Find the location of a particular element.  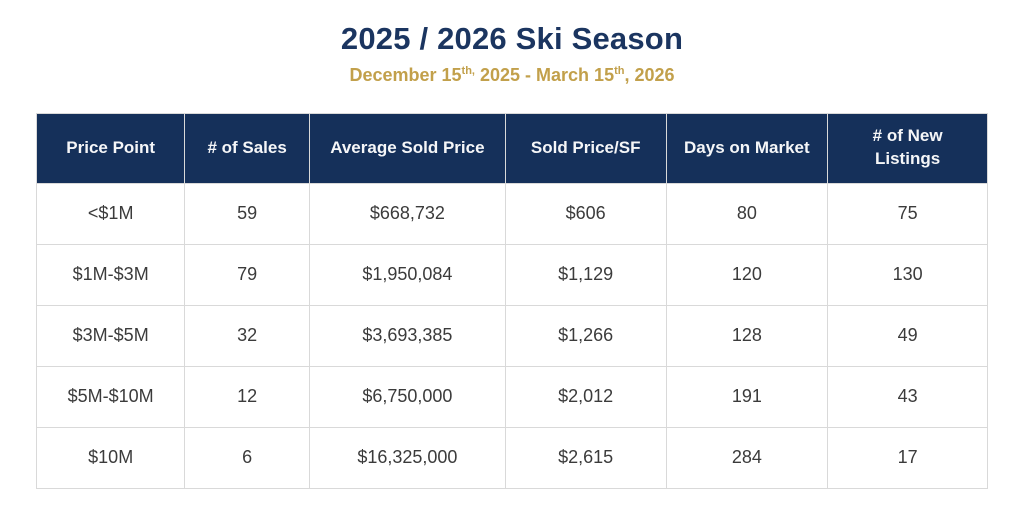

table-cell: $3M-$5M is located at coordinates (110, 335).